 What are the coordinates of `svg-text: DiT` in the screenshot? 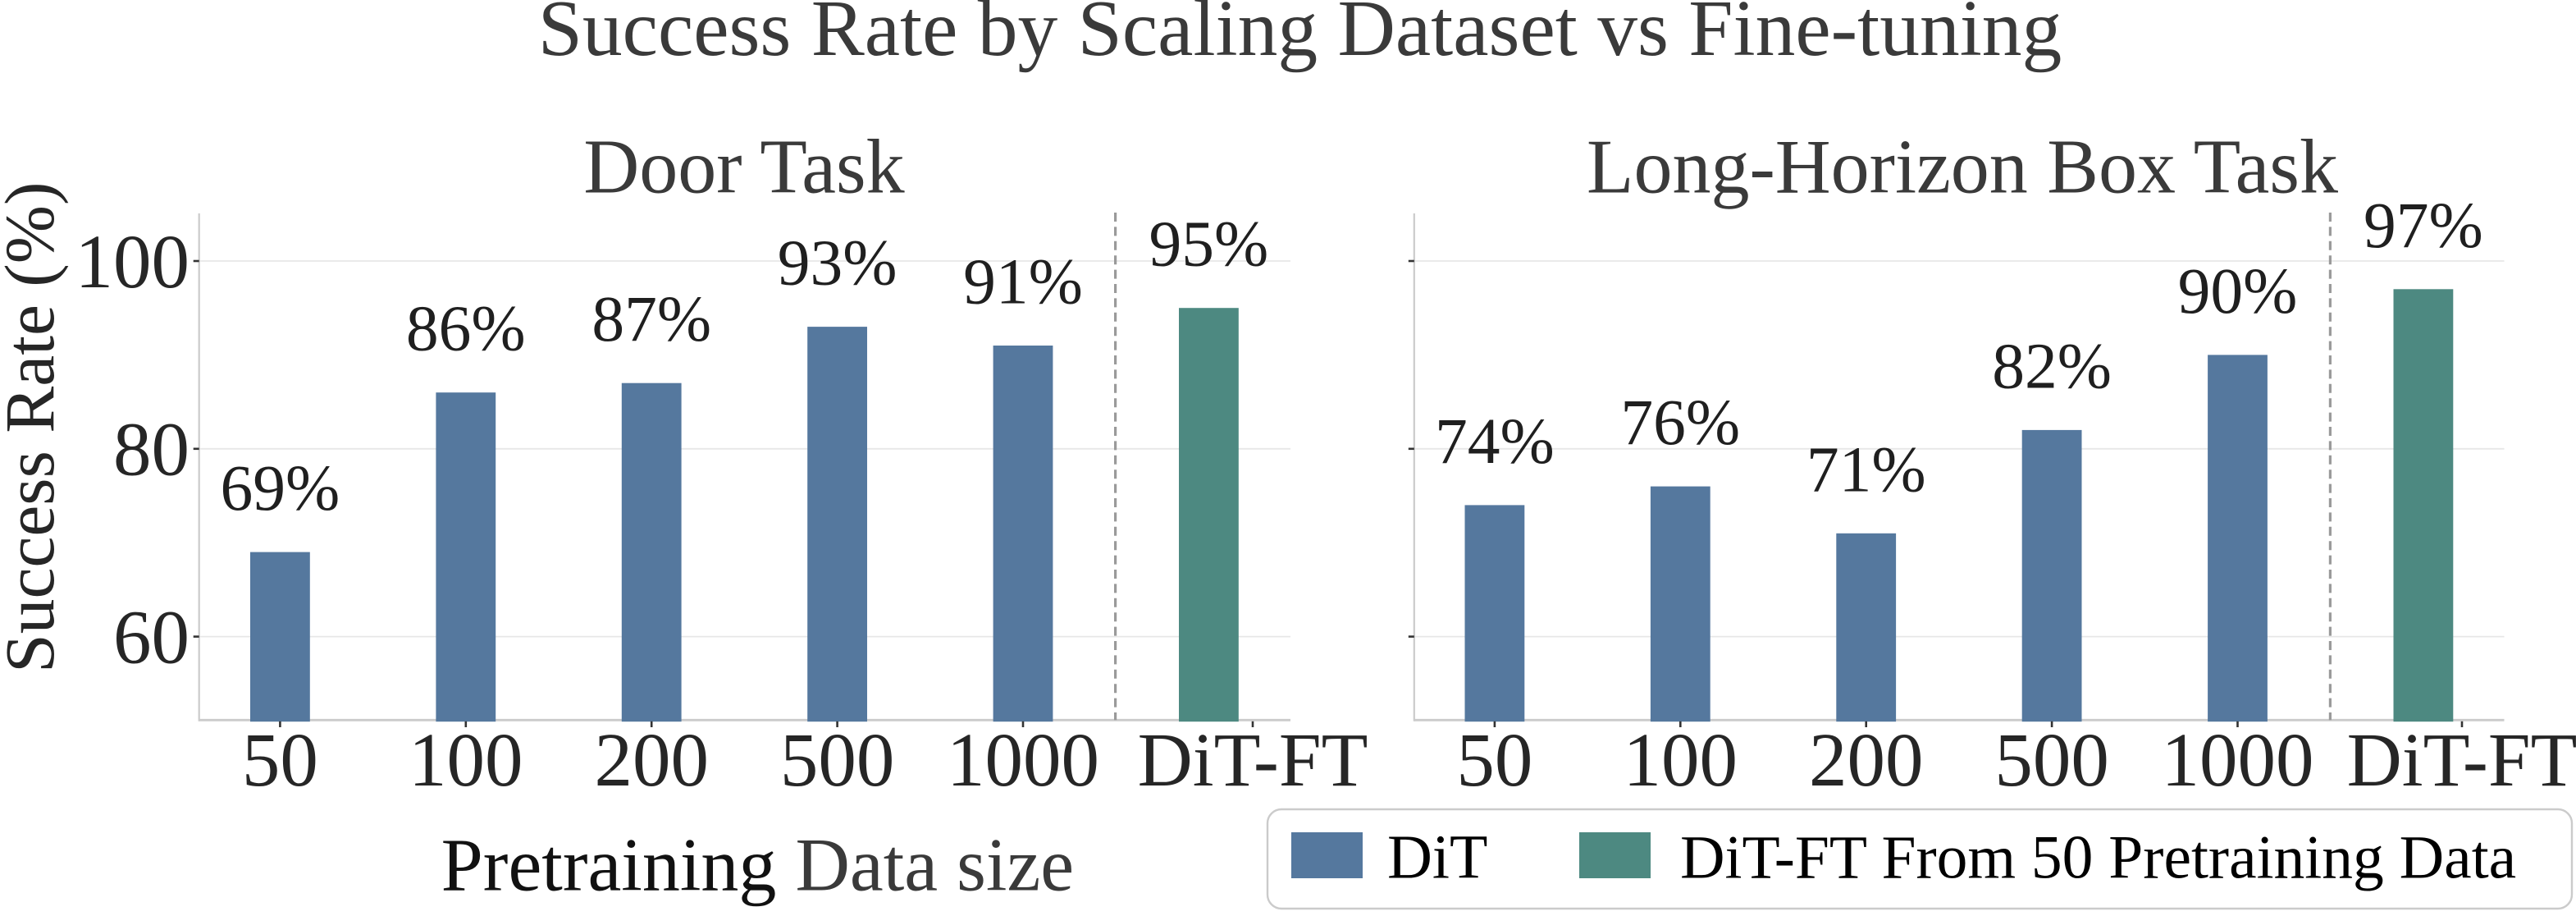 It's located at (1437, 858).